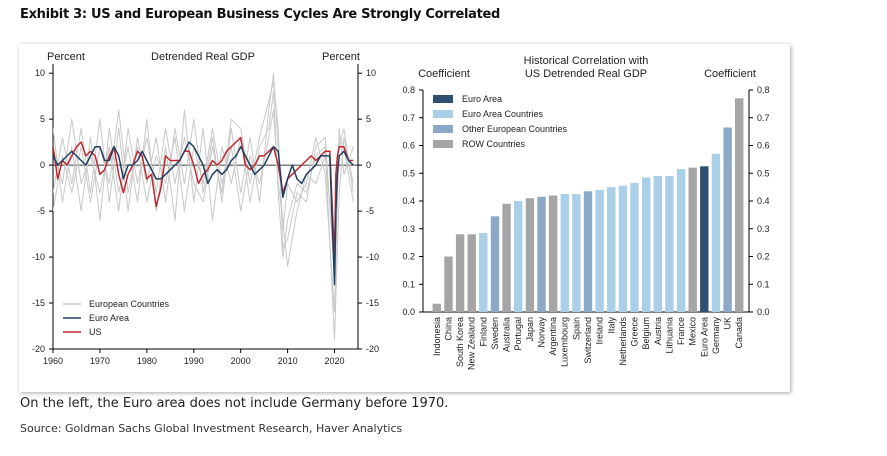 This screenshot has width=887, height=456. Describe the element at coordinates (448, 284) in the screenshot. I see `bar-china` at that location.